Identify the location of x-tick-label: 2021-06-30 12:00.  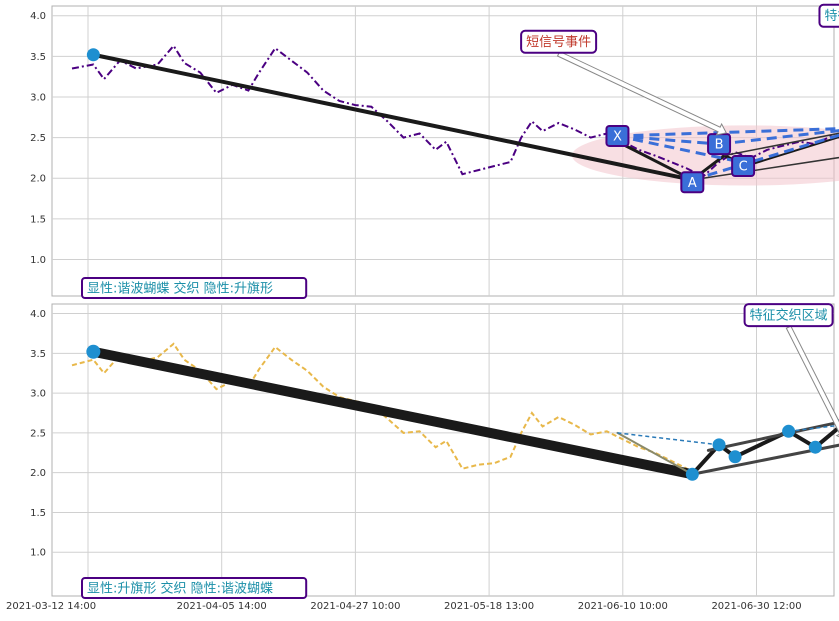
(756, 606).